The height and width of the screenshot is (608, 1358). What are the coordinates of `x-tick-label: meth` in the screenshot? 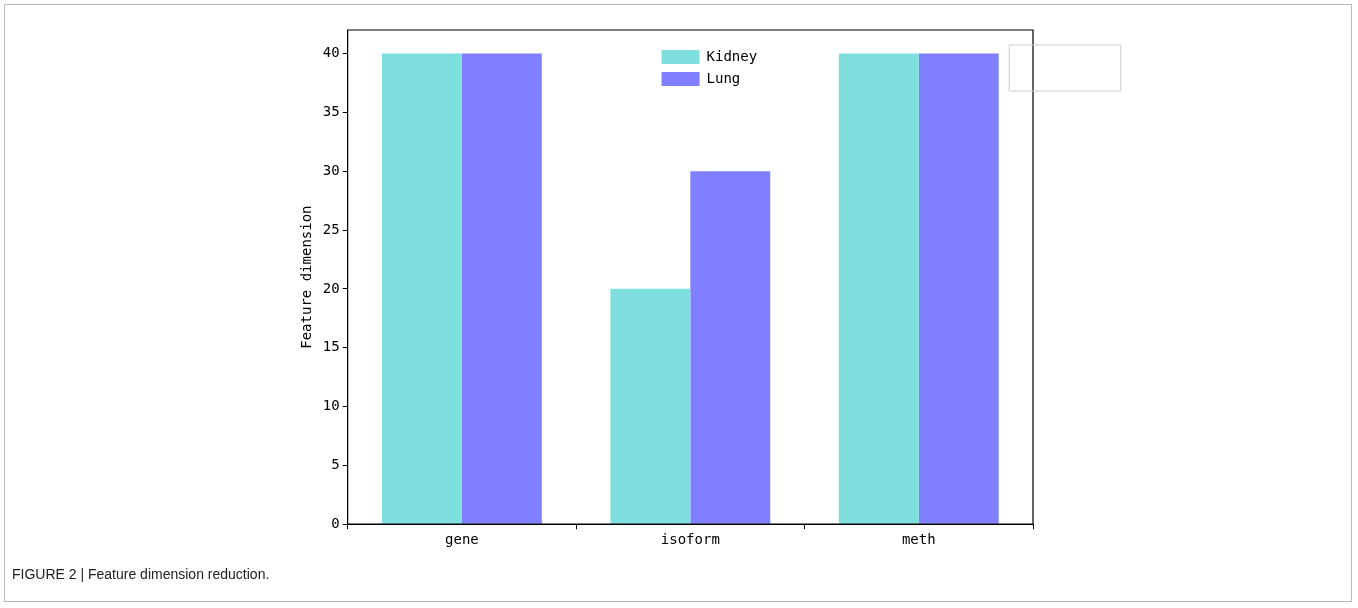 It's located at (918, 539).